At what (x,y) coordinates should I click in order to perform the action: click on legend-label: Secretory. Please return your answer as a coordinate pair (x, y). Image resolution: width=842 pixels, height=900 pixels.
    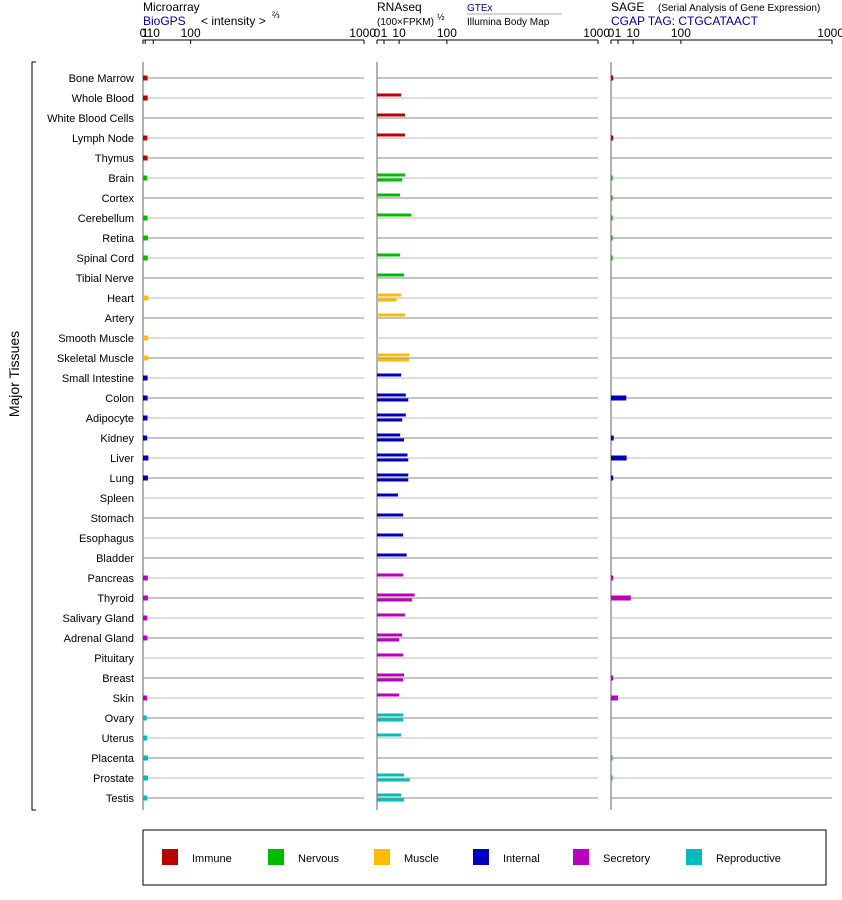
    Looking at the image, I should click on (627, 859).